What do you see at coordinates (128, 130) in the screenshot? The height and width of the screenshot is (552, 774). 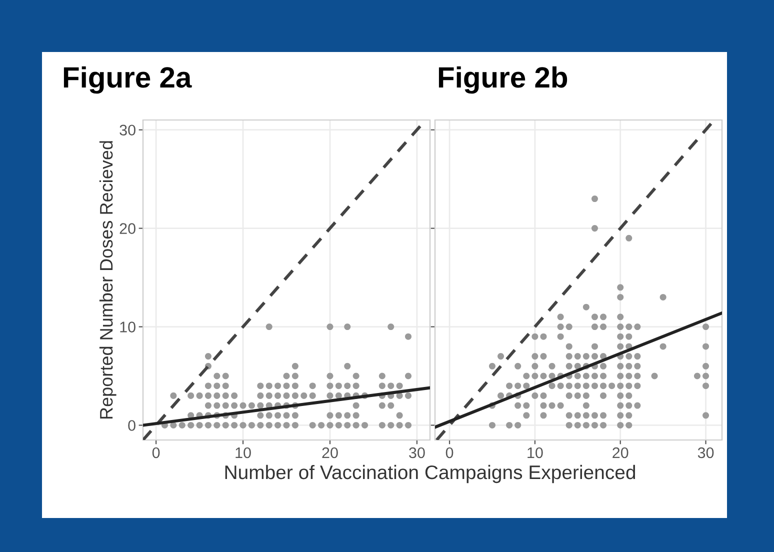 I see `y-tick-label: 30` at bounding box center [128, 130].